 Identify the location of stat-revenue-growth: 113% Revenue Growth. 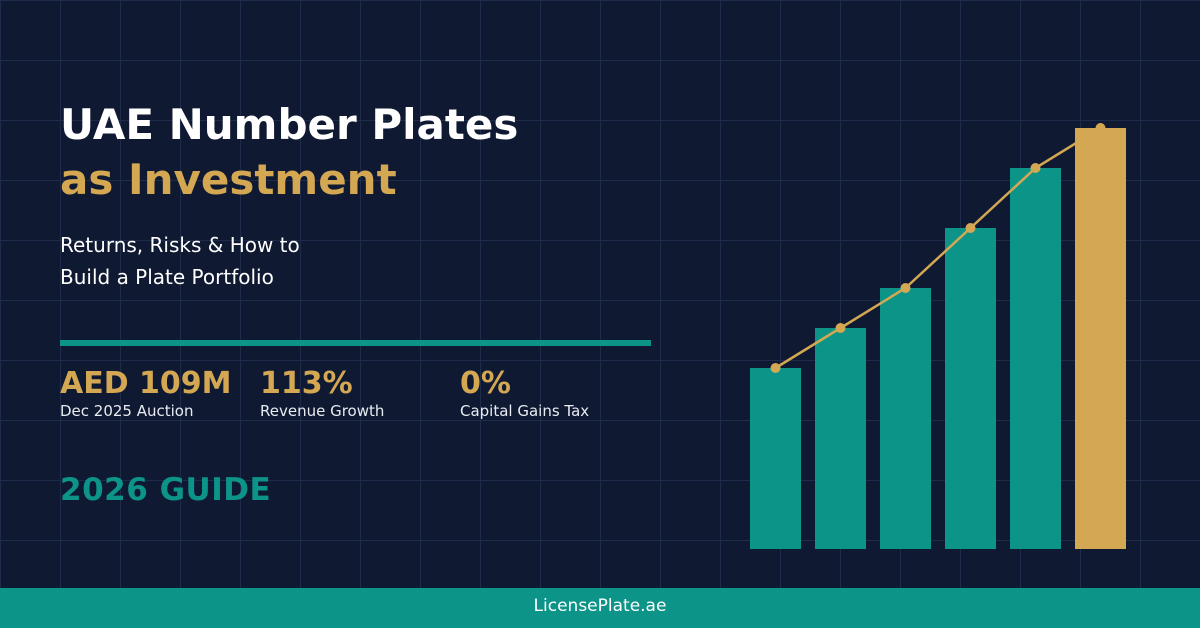
(322, 393).